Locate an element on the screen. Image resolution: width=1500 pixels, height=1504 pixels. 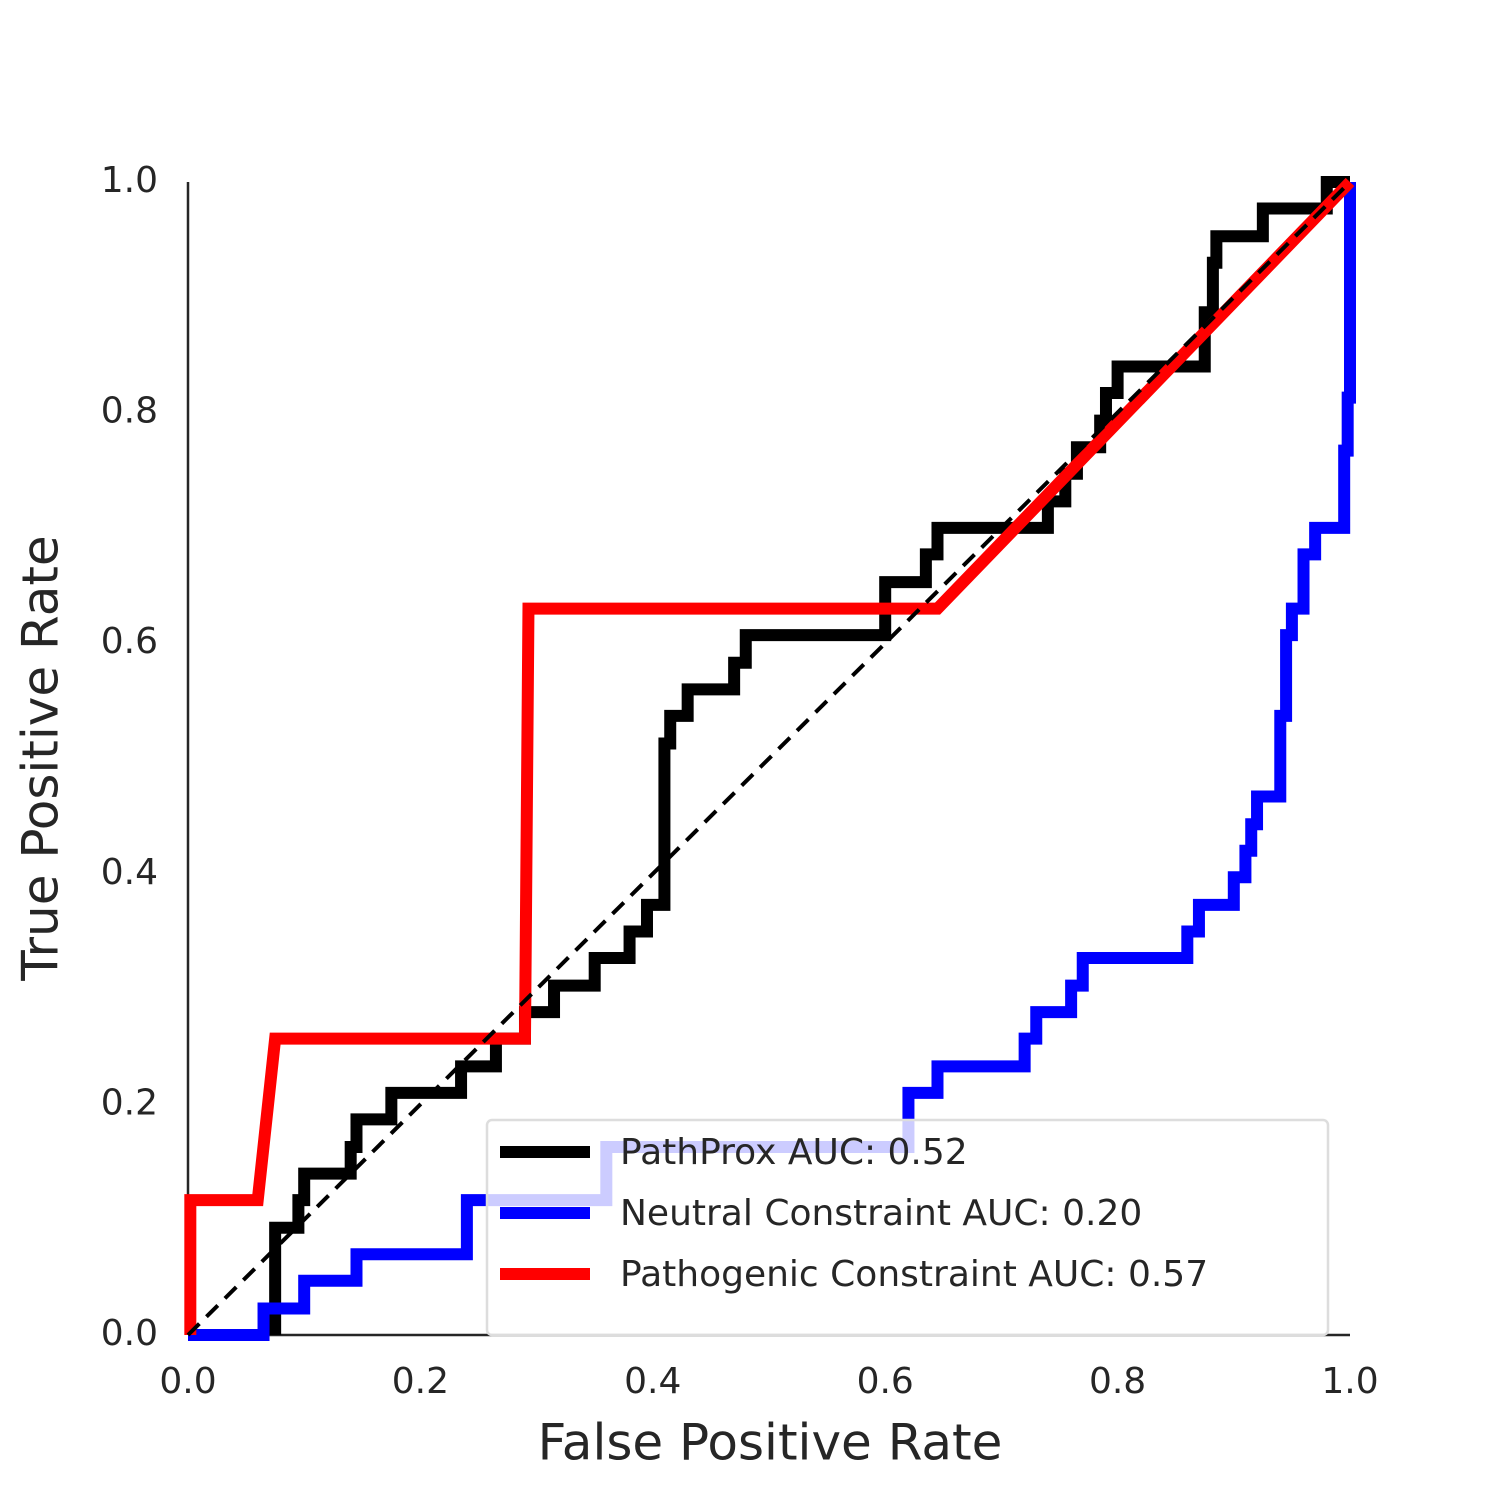
y-tick-label: 0.6 is located at coordinates (129, 641).